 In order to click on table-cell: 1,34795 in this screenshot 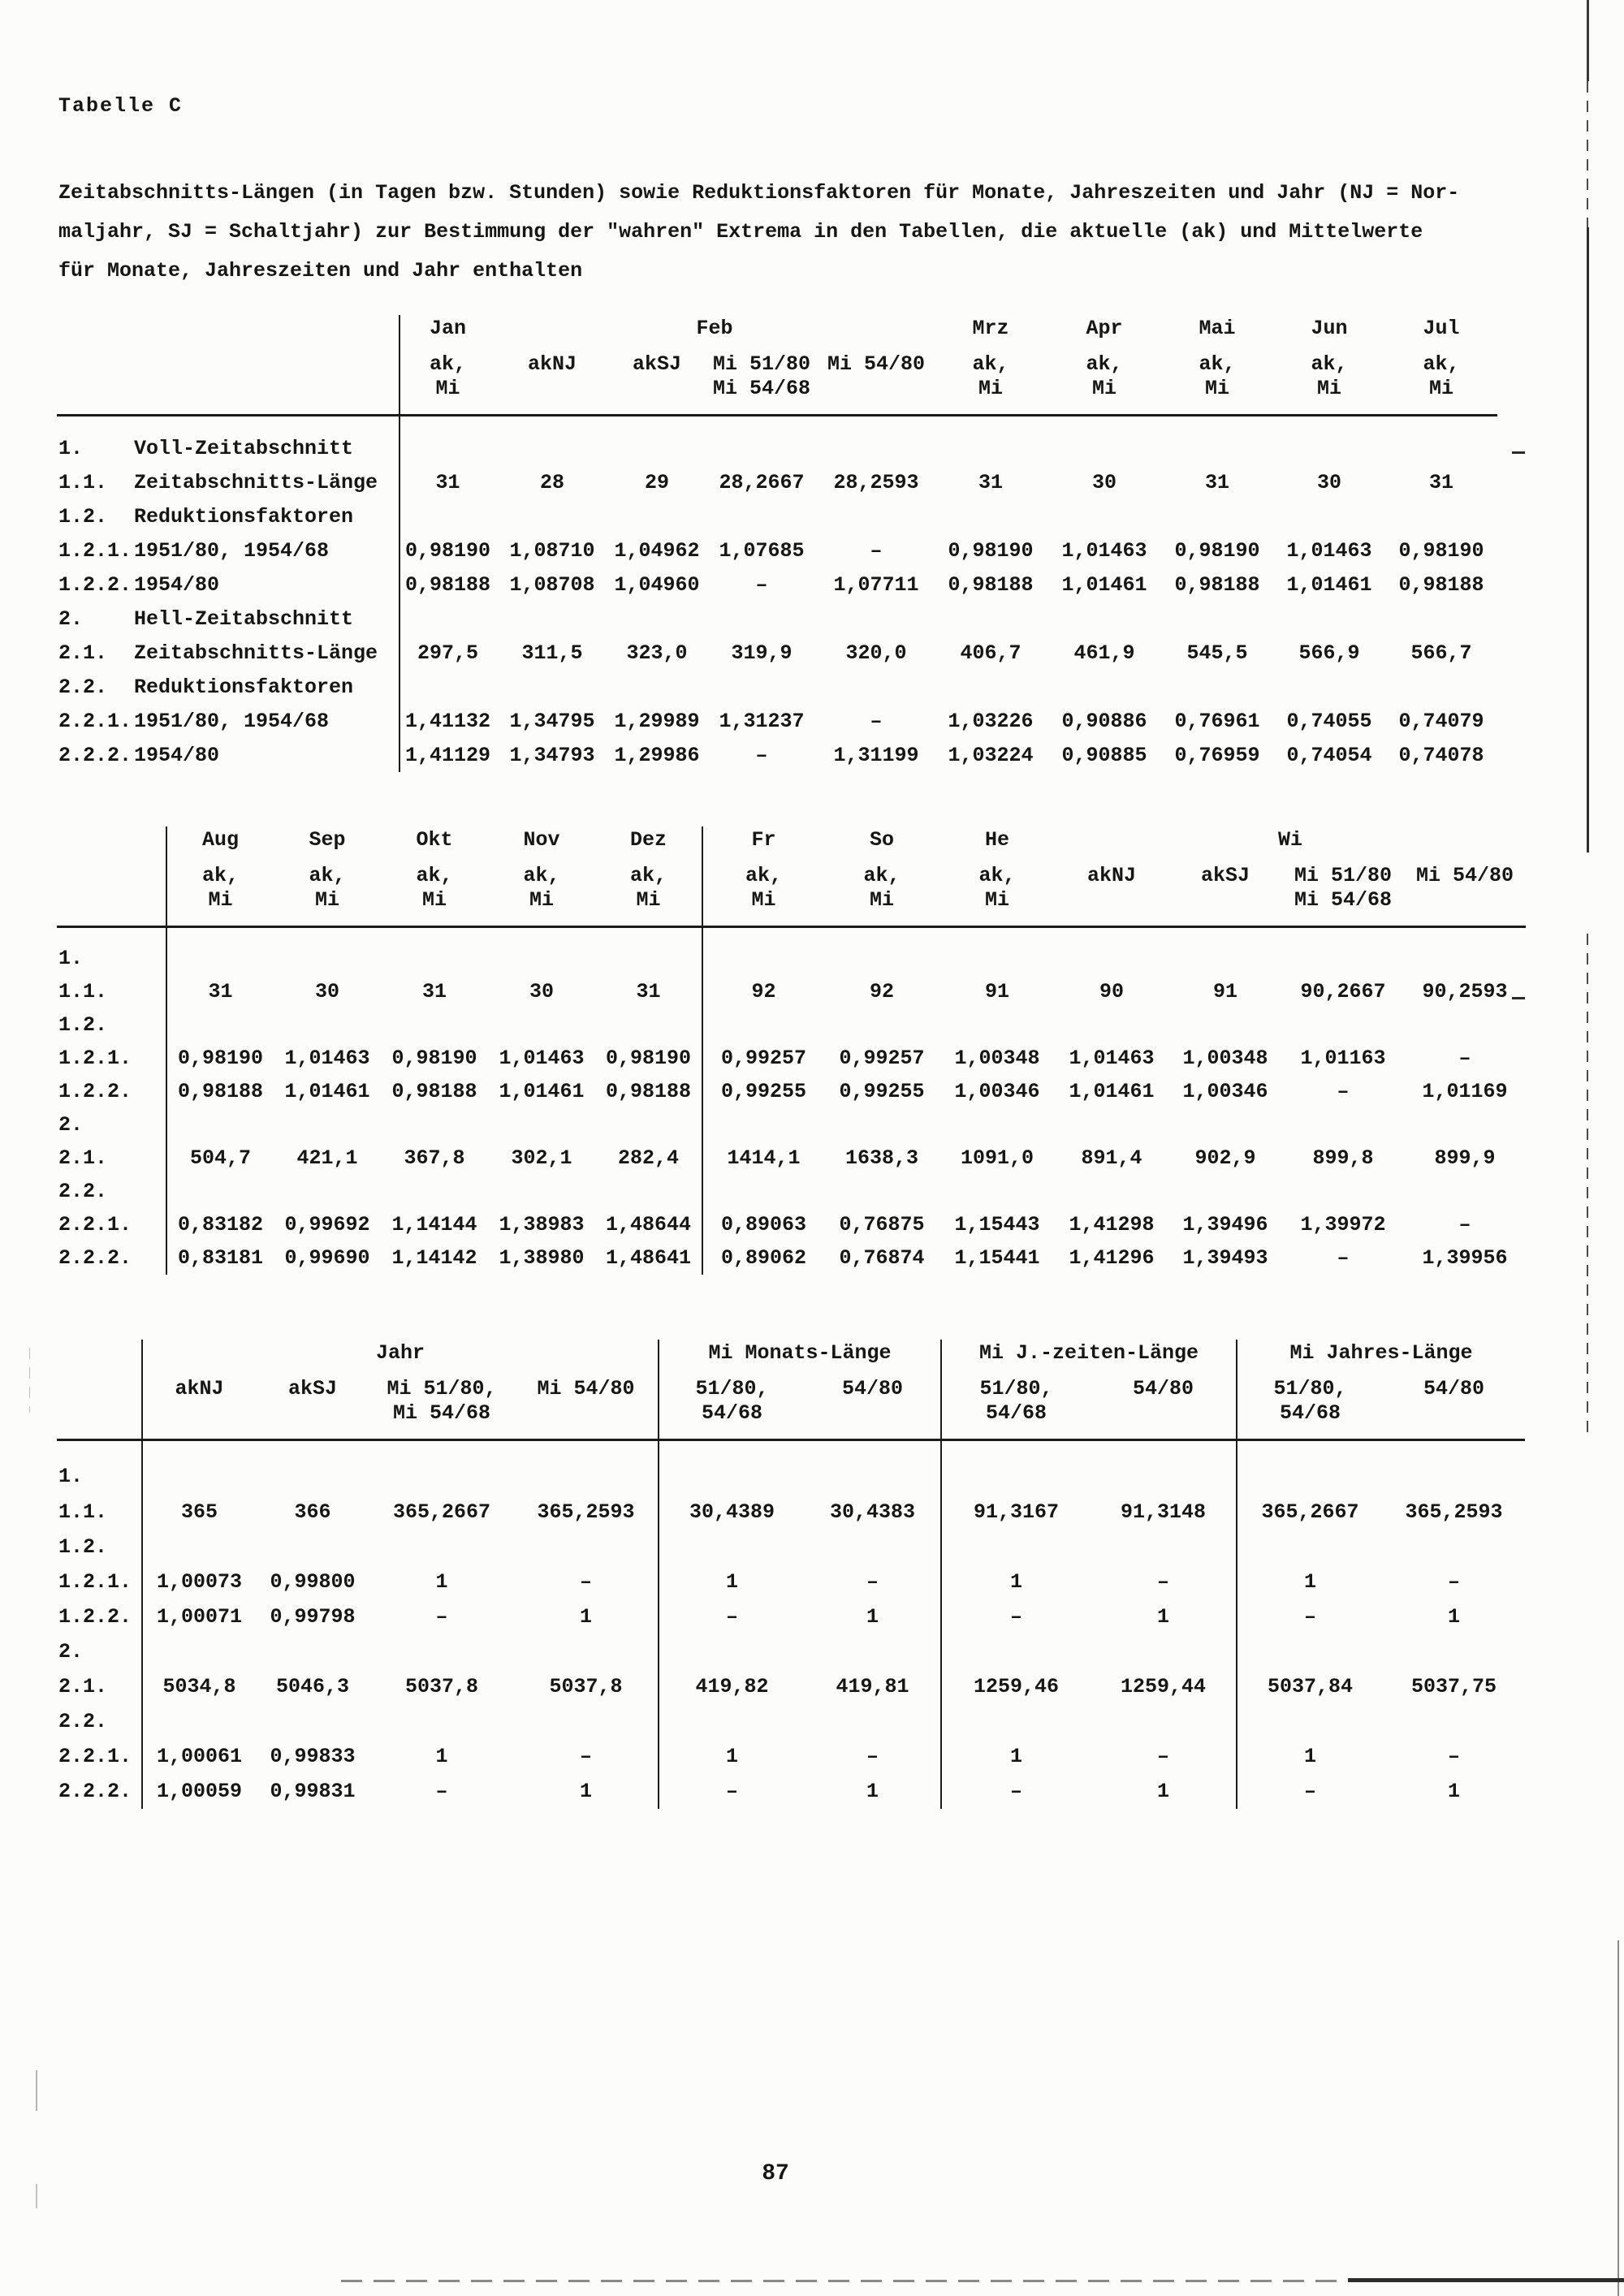, I will do `click(552, 721)`.